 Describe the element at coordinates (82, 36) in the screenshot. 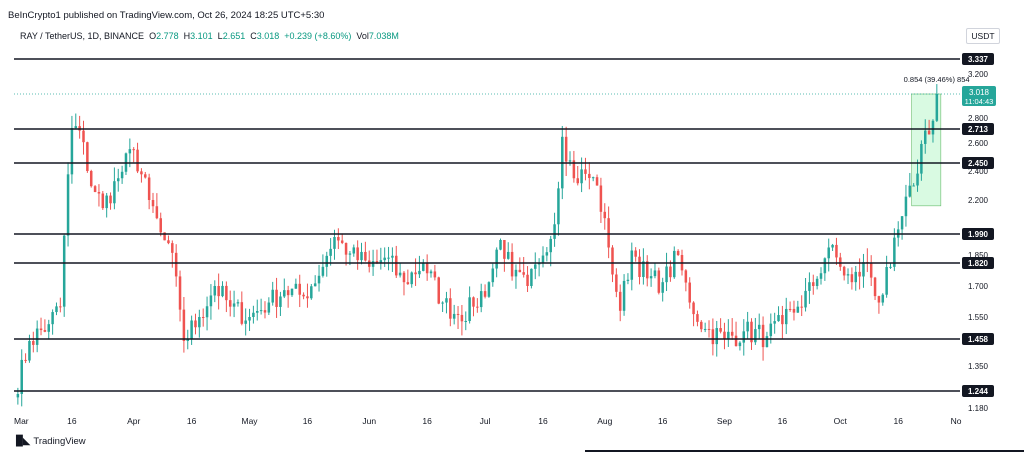

I see `symbol-title: RAY / TetherUS, 1D, BINANCE` at that location.